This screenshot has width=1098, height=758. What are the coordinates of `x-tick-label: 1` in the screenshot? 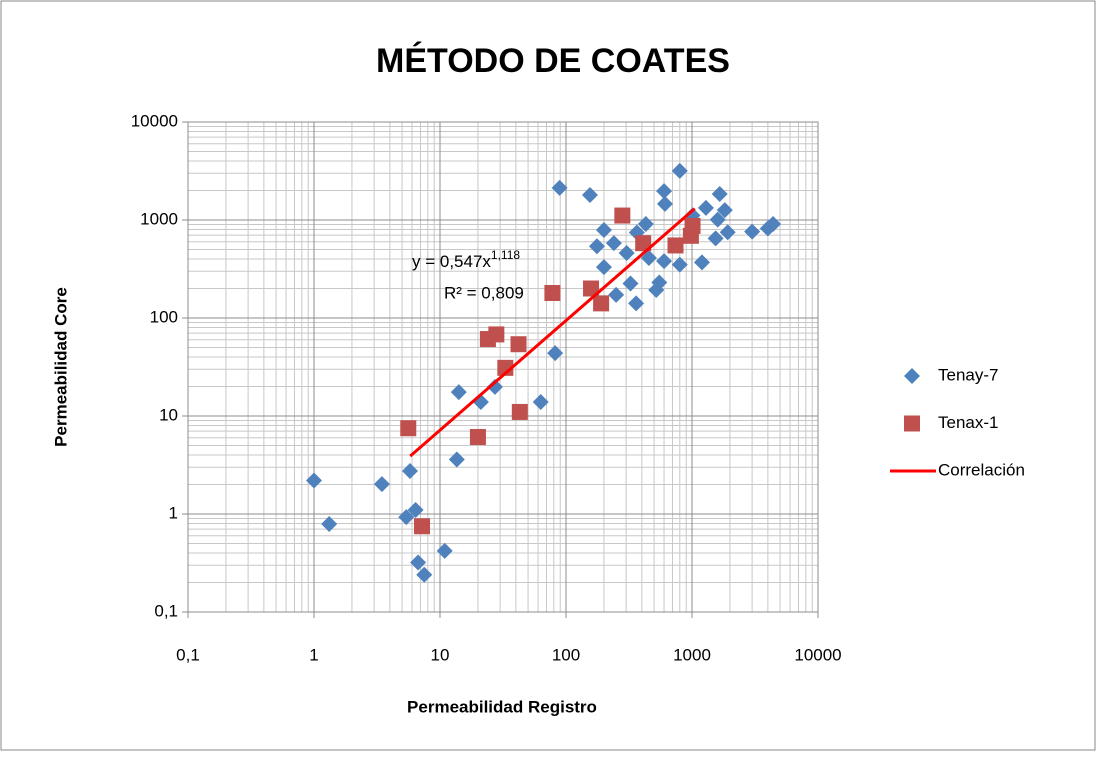 It's located at (313, 654).